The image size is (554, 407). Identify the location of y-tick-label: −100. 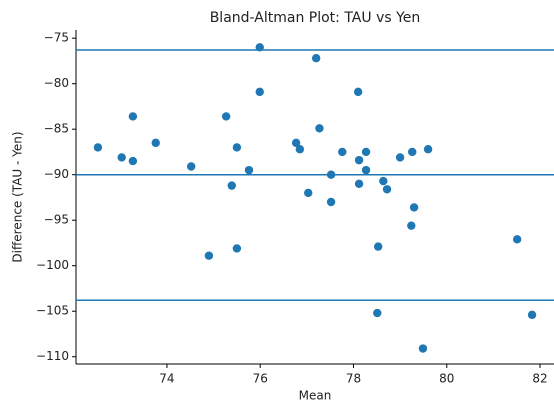
(52, 265).